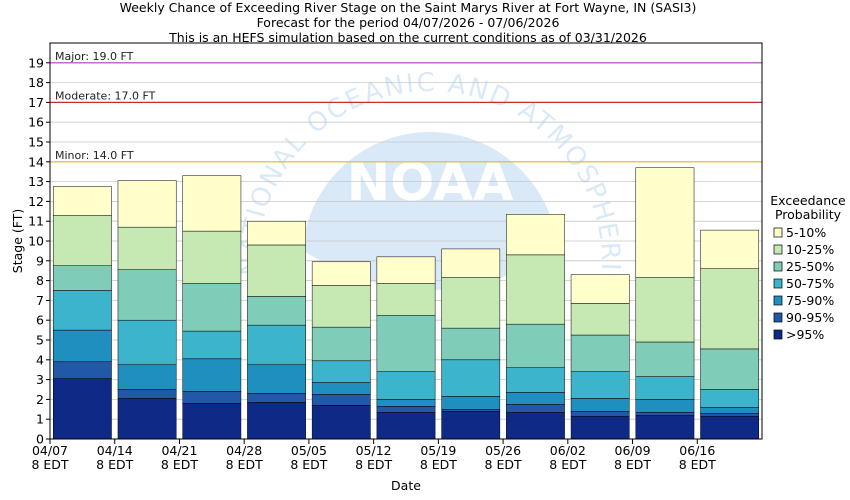 Image resolution: width=850 pixels, height=500 pixels. Describe the element at coordinates (50, 450) in the screenshot. I see `x-tick-date: 04/07` at that location.